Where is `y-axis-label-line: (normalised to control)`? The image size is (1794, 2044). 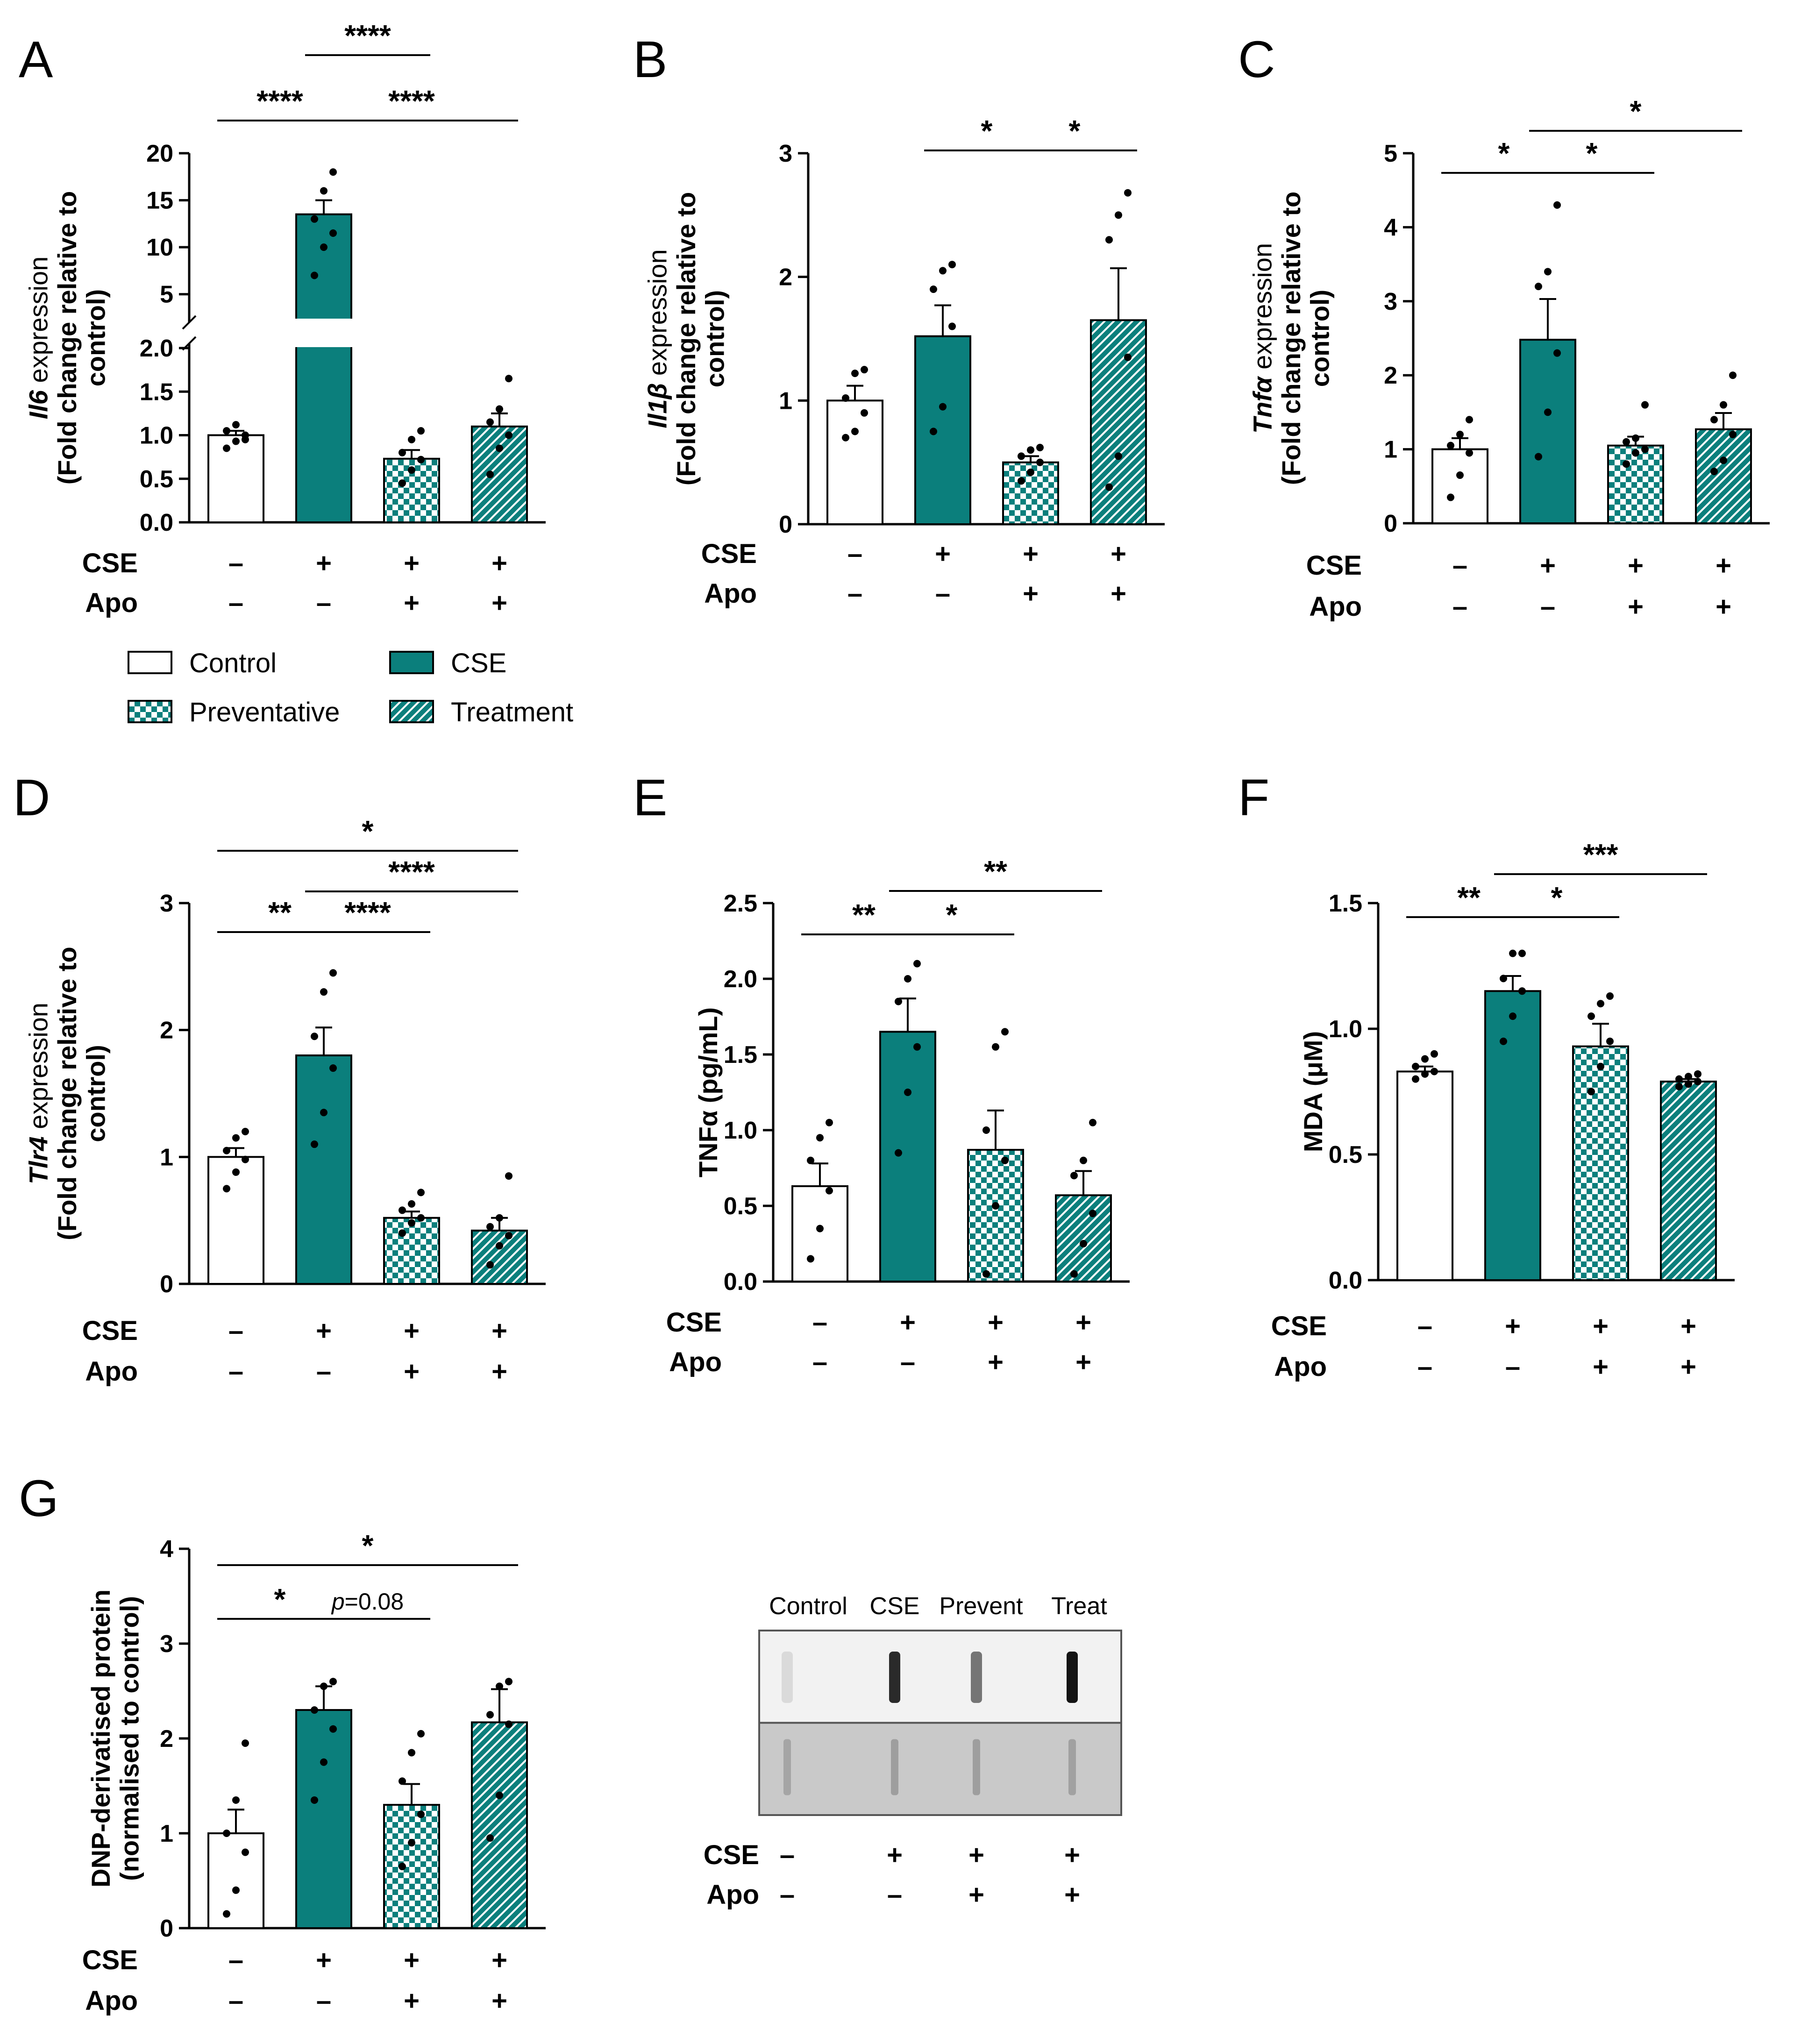
y-axis-label-line: (normalised to control) is located at coordinates (129, 1738).